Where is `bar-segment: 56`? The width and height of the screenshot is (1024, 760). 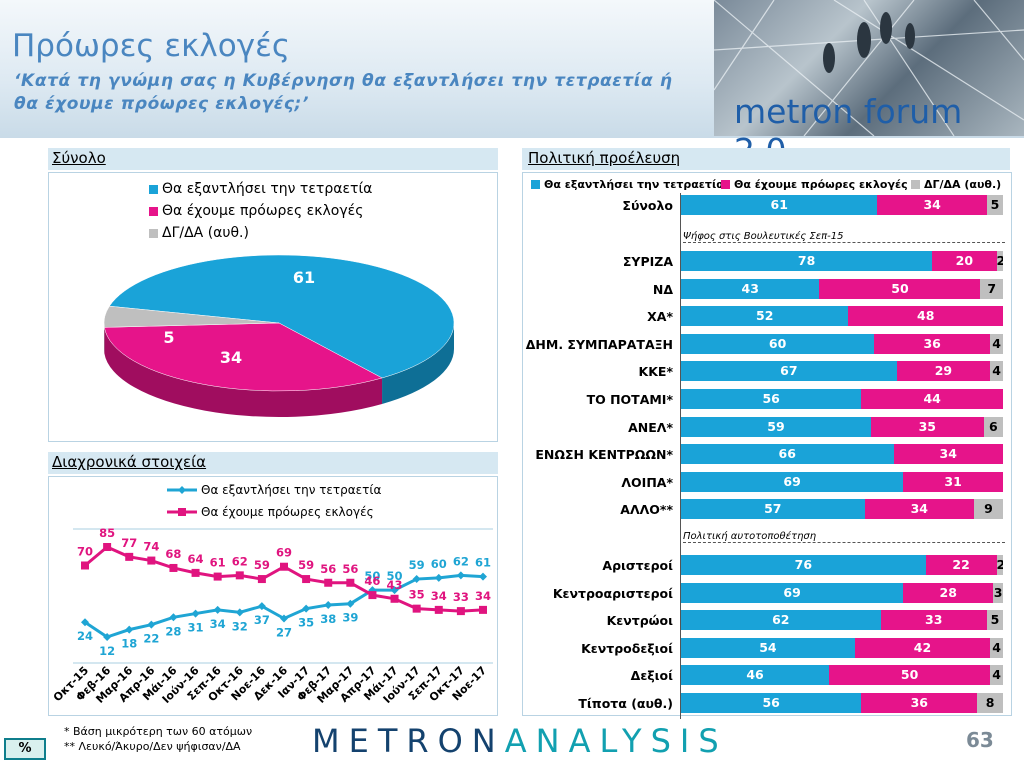 bar-segment: 56 is located at coordinates (771, 703).